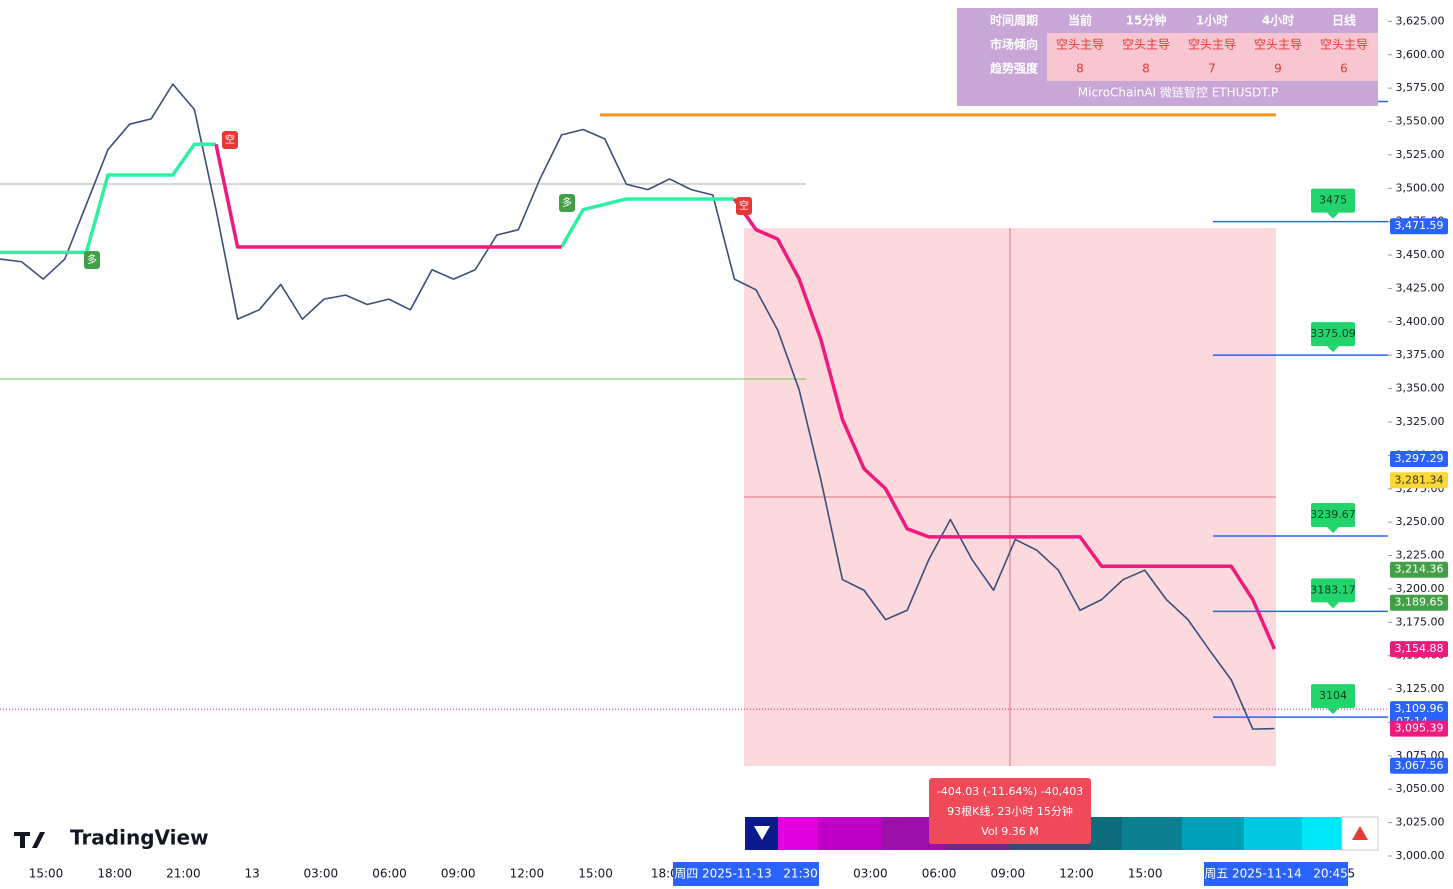 The image size is (1453, 889). What do you see at coordinates (1420, 444) in the screenshot?
I see `price-axis` at bounding box center [1420, 444].